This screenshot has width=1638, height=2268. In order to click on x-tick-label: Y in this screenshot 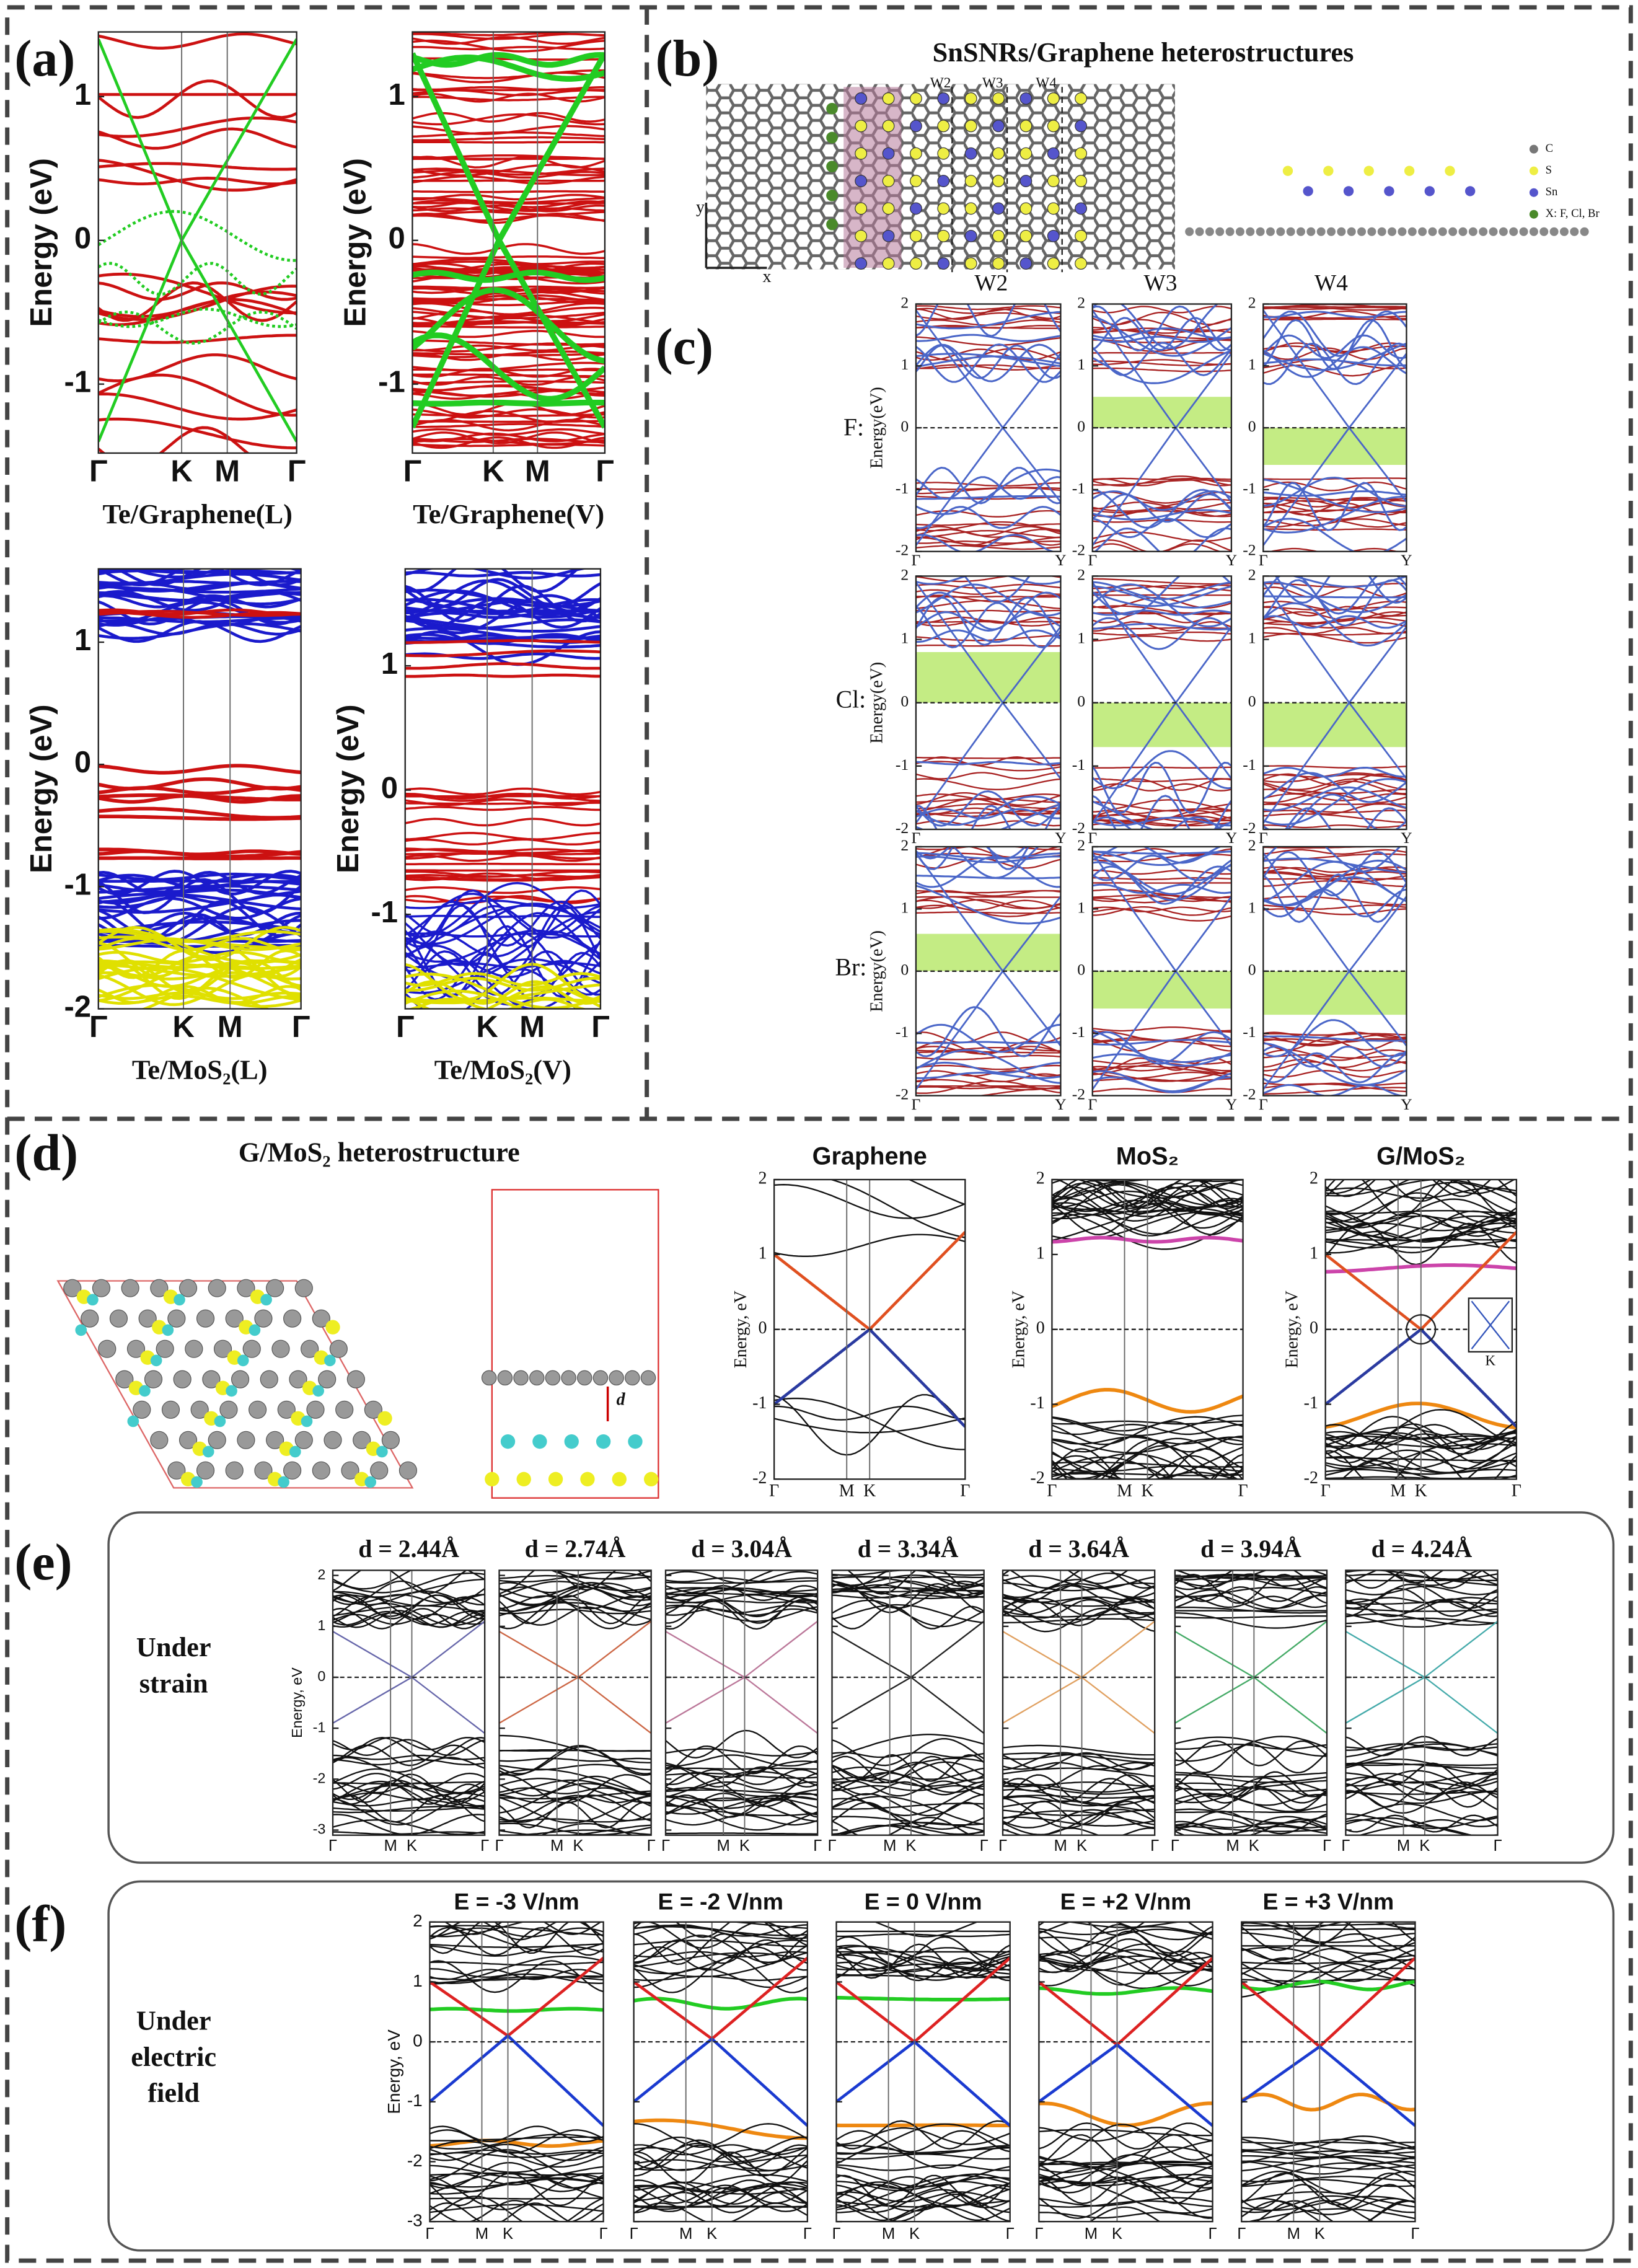, I will do `click(1407, 838)`.